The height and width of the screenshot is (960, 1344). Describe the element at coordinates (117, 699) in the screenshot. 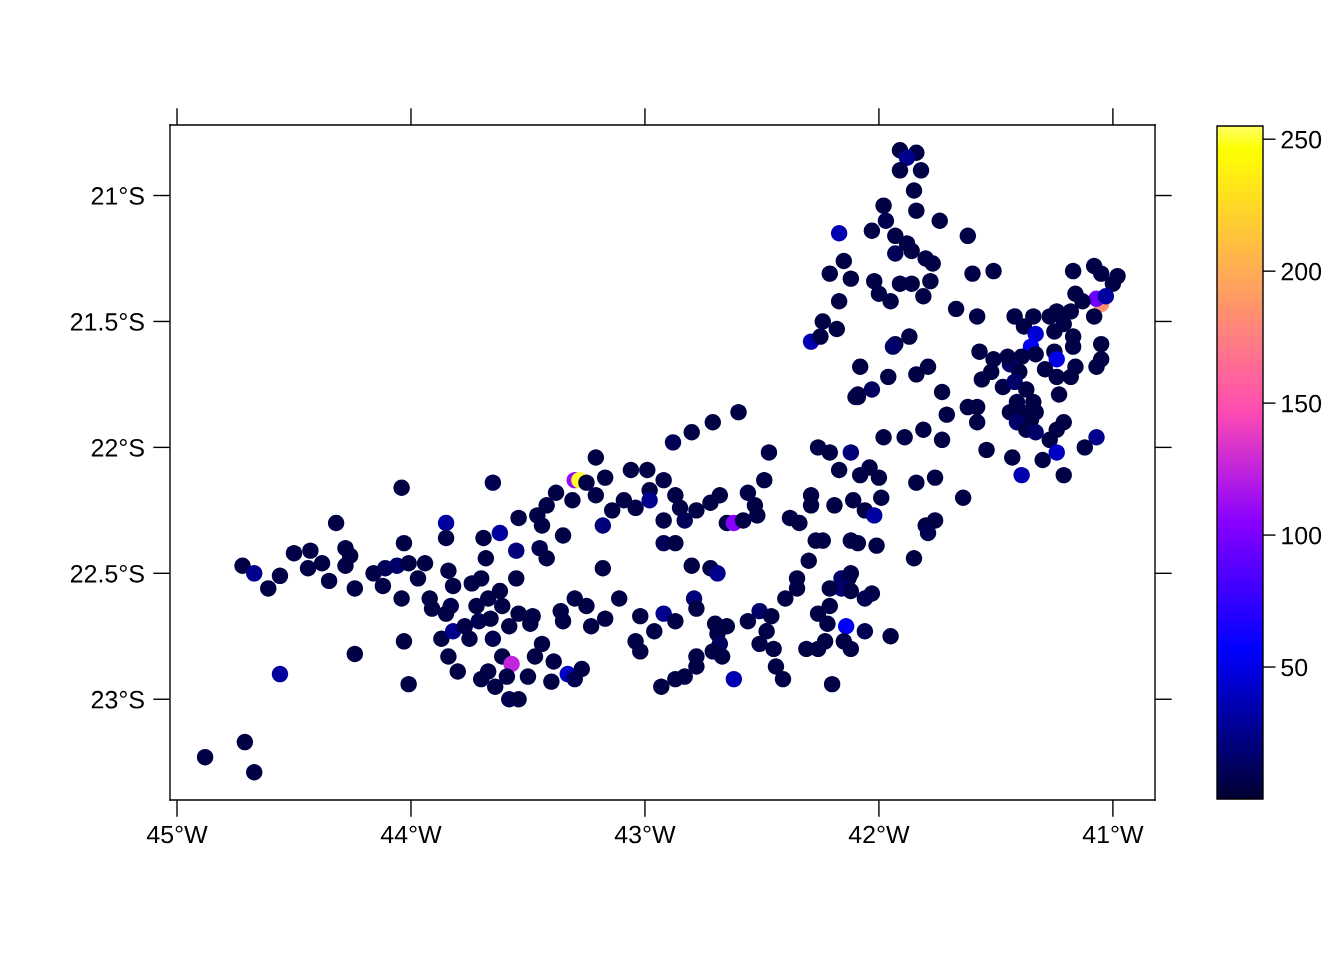

I see `y-tick-label: 23°S` at that location.